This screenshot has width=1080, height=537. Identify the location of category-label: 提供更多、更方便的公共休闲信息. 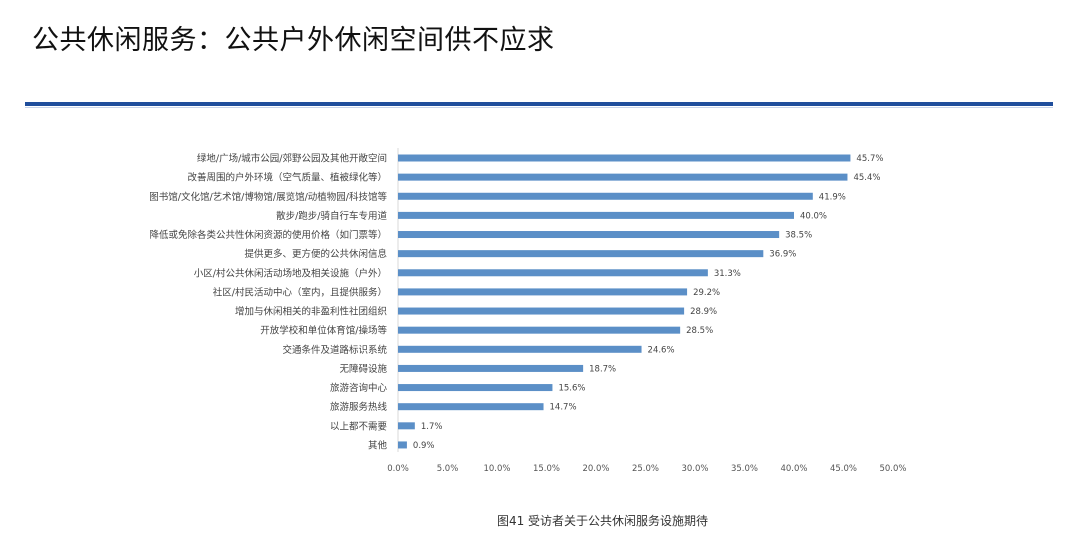
(315, 254).